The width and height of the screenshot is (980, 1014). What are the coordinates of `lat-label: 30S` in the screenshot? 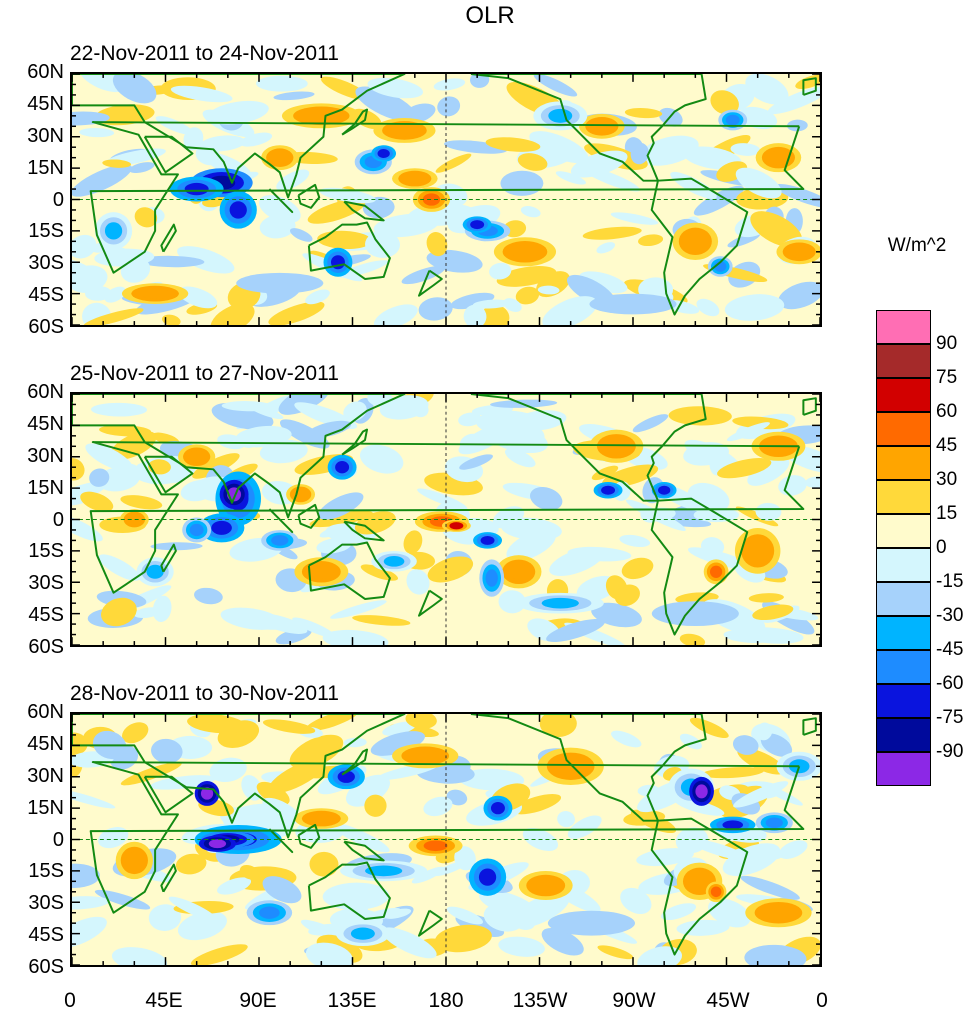 It's located at (46, 263).